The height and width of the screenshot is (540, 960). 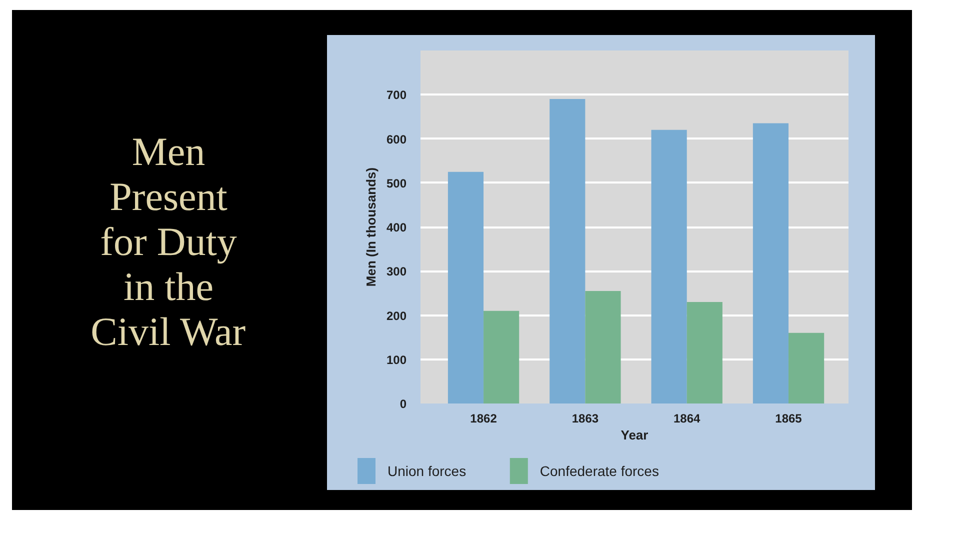 What do you see at coordinates (370, 227) in the screenshot?
I see `y-axis-title: Men (In thousands)` at bounding box center [370, 227].